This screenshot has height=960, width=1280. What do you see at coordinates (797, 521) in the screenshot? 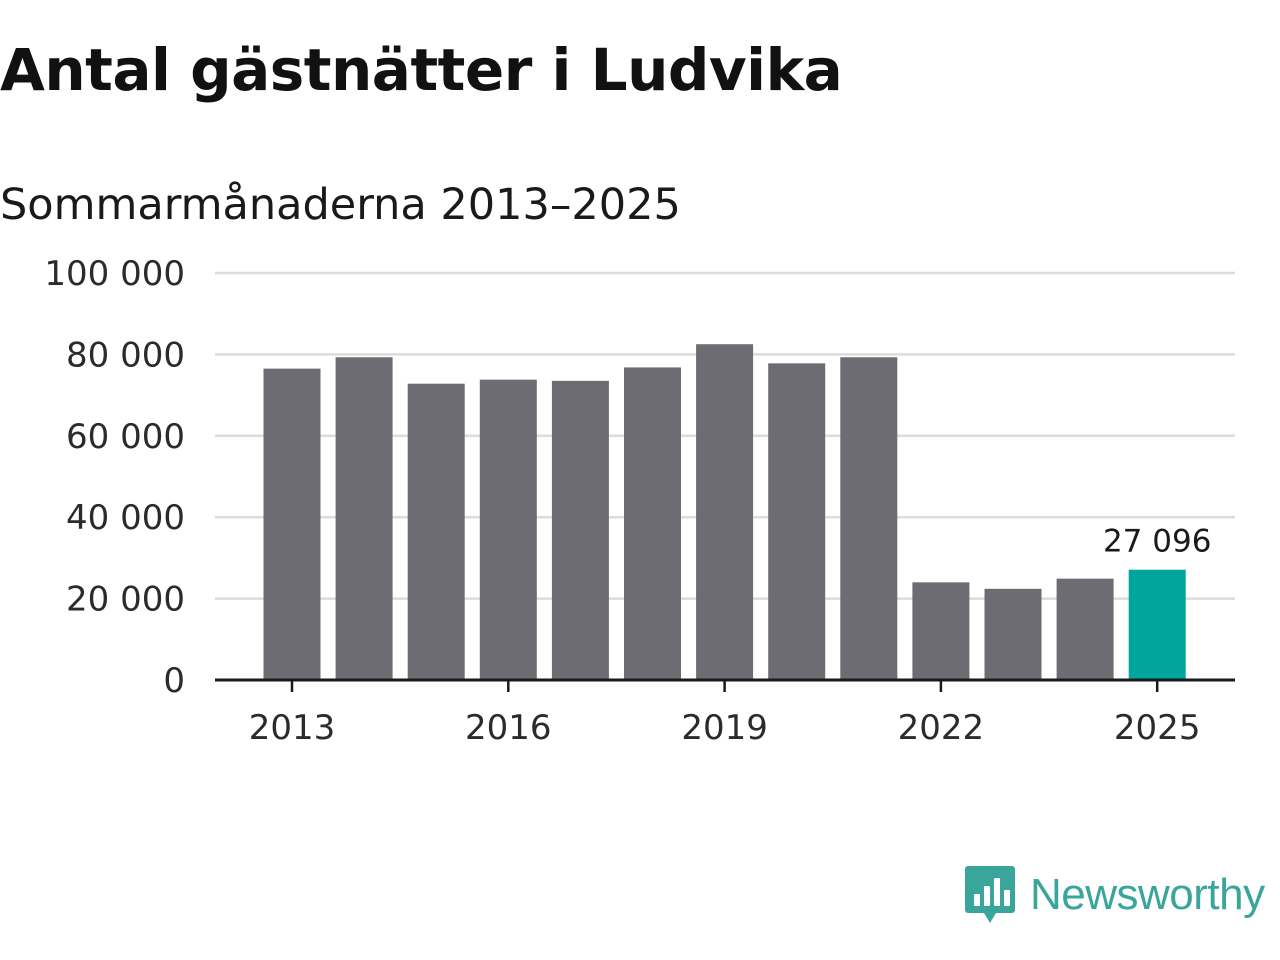
I see `bar-2020` at bounding box center [797, 521].